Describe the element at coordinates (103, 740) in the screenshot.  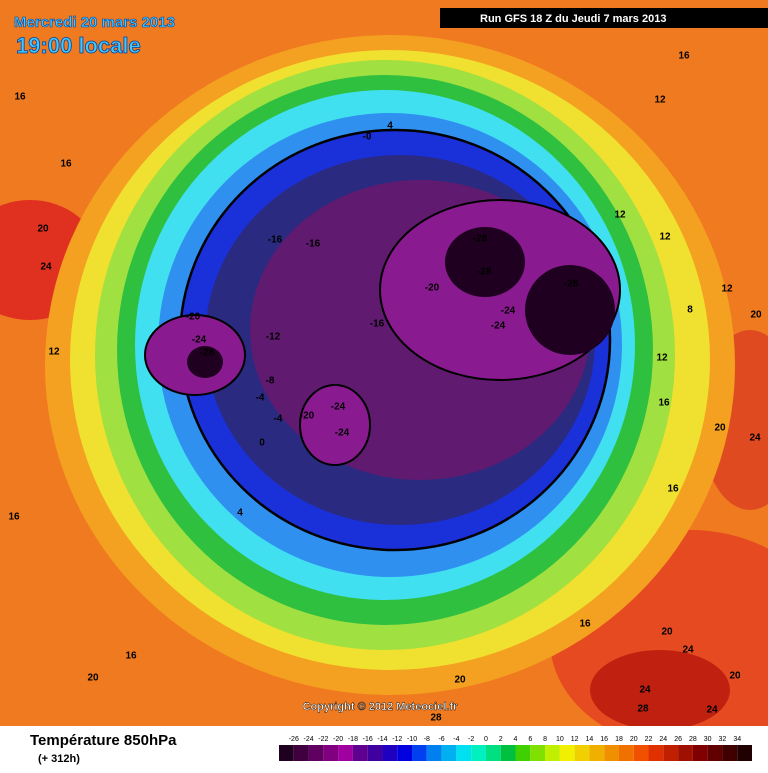
I see `field-title: Température 850hPa` at that location.